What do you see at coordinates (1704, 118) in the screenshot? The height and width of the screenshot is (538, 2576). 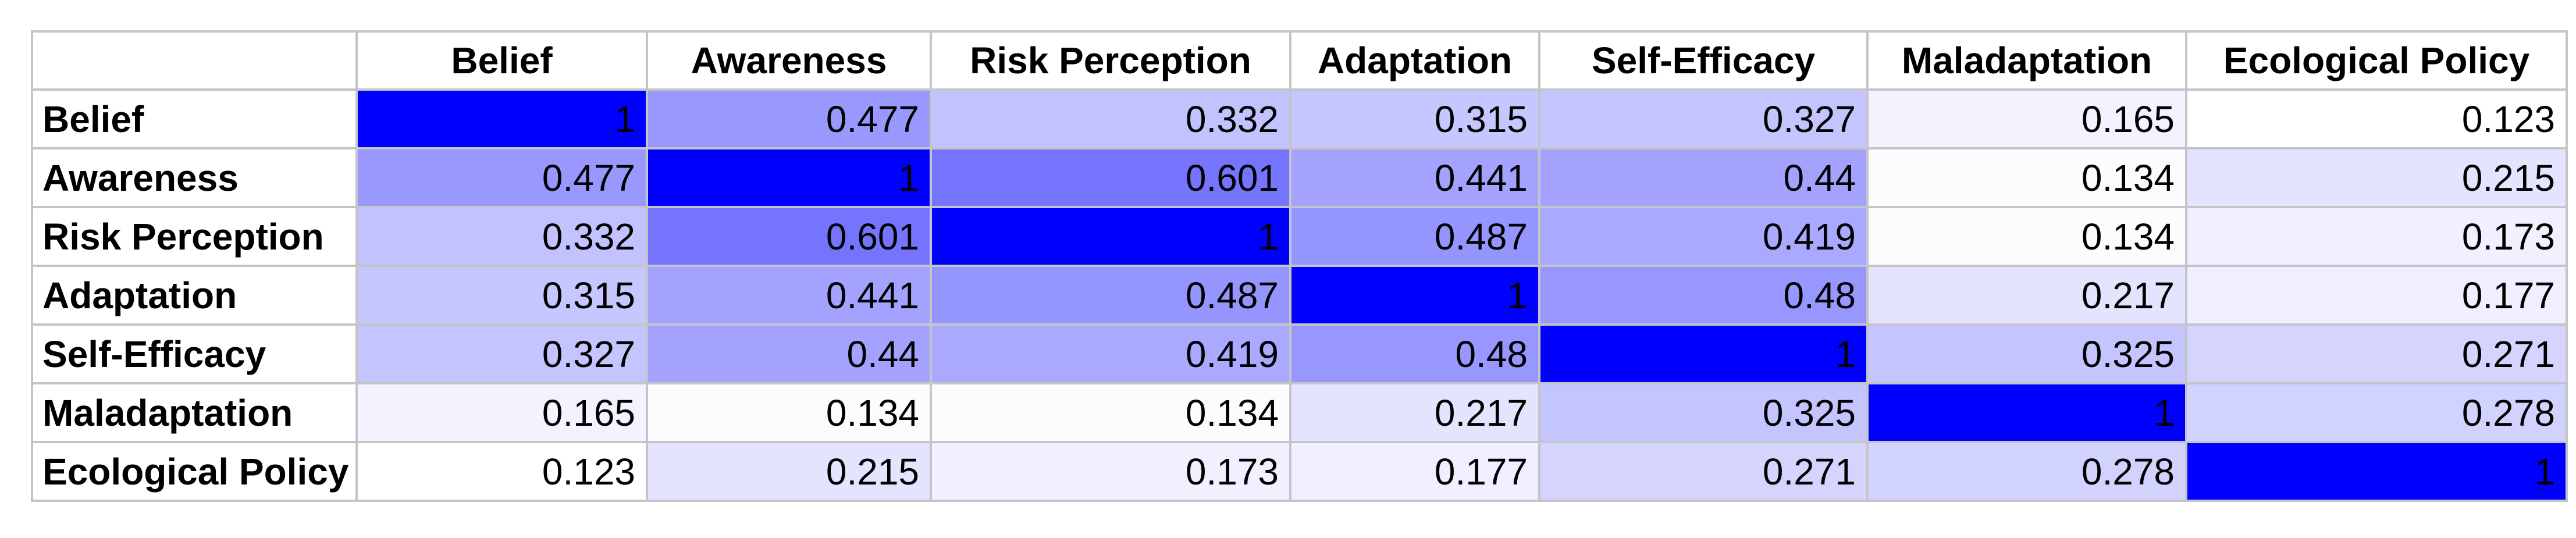 I see `cell-belief-x-self-efficacy: 0.327` at bounding box center [1704, 118].